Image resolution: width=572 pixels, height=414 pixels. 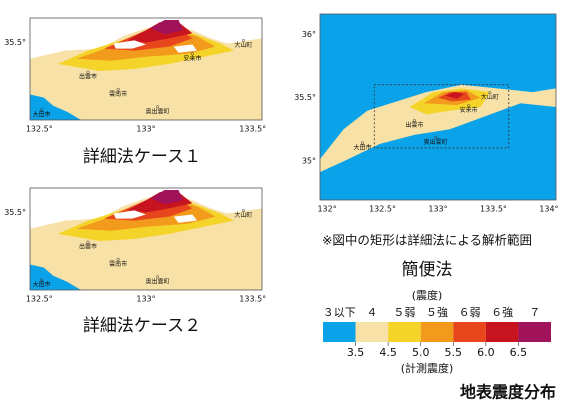 What do you see at coordinates (470, 312) in the screenshot?
I see `legend-category: ６弱` at bounding box center [470, 312].